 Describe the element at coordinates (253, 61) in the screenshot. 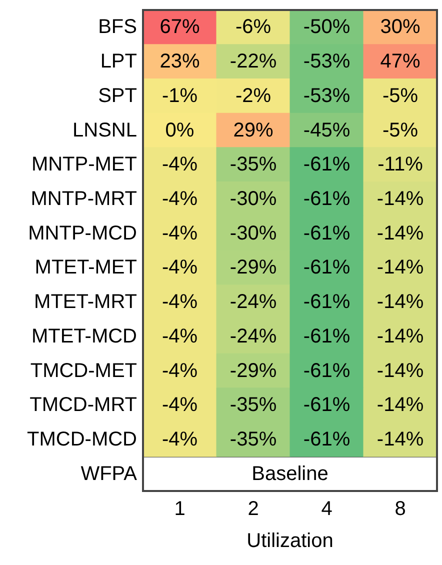

I see `data-label: -22%` at that location.